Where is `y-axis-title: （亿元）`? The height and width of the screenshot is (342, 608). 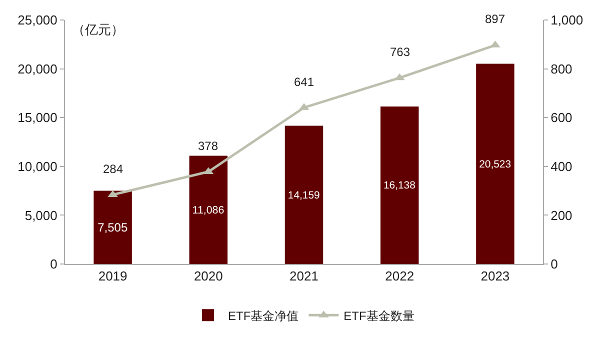 y-axis-title: （亿元） is located at coordinates (98, 29).